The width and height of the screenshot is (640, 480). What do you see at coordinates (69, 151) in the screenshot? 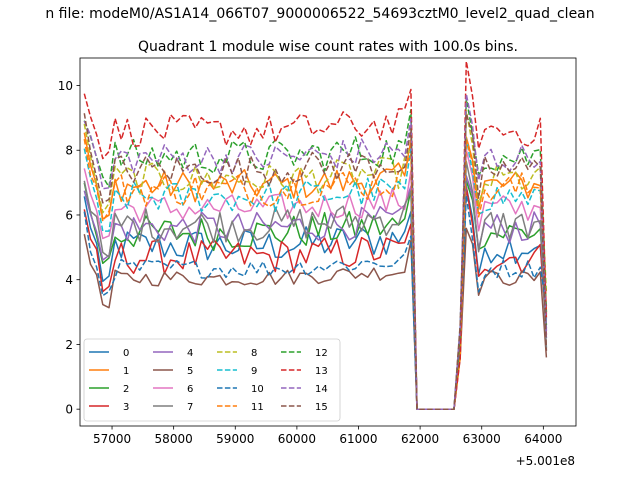
I see `y-tick-label: 8` at bounding box center [69, 151].